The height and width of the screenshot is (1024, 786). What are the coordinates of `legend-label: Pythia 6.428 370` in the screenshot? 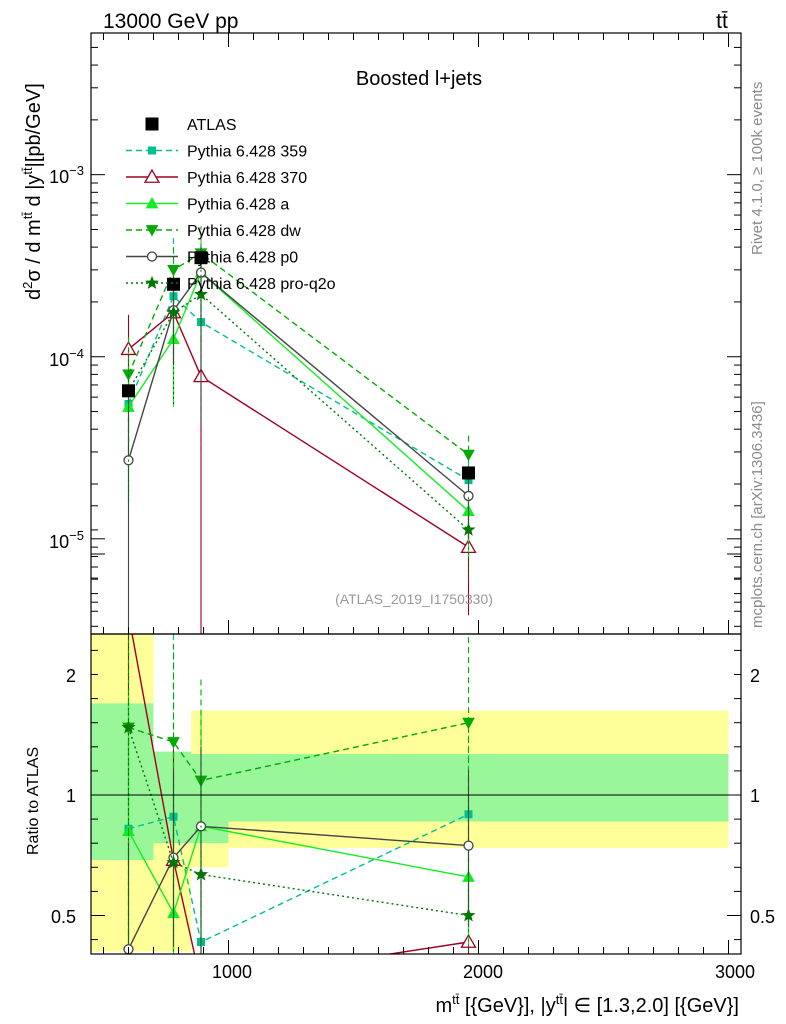 It's located at (247, 178).